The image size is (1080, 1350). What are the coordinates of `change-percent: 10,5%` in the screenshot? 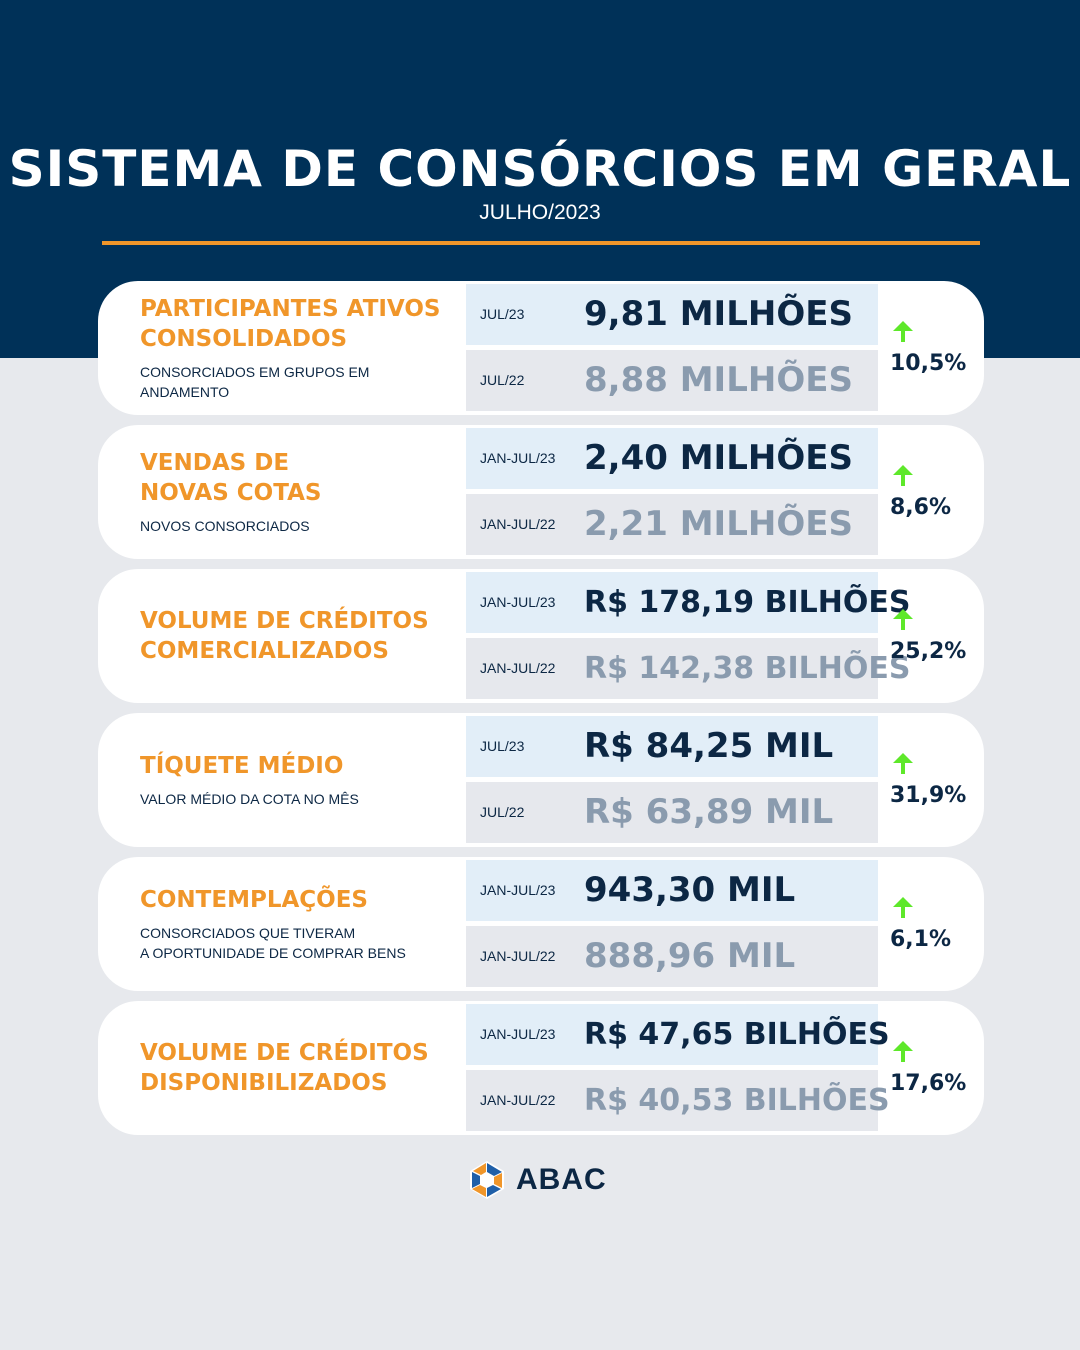 It's located at (928, 363).